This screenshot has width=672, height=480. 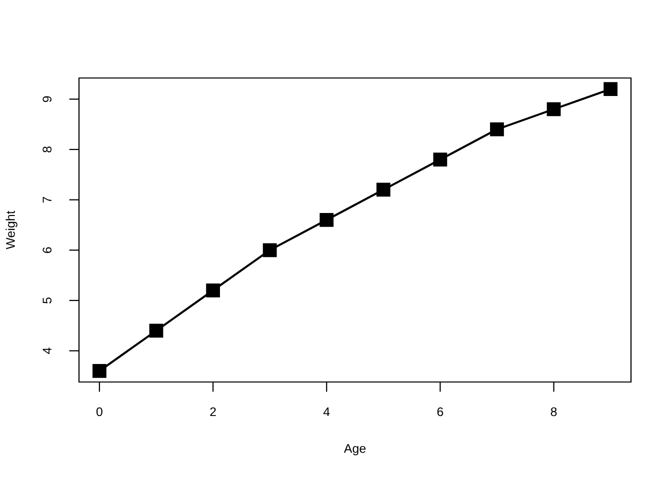 I want to click on y-tick-label: 9, so click(x=47, y=99).